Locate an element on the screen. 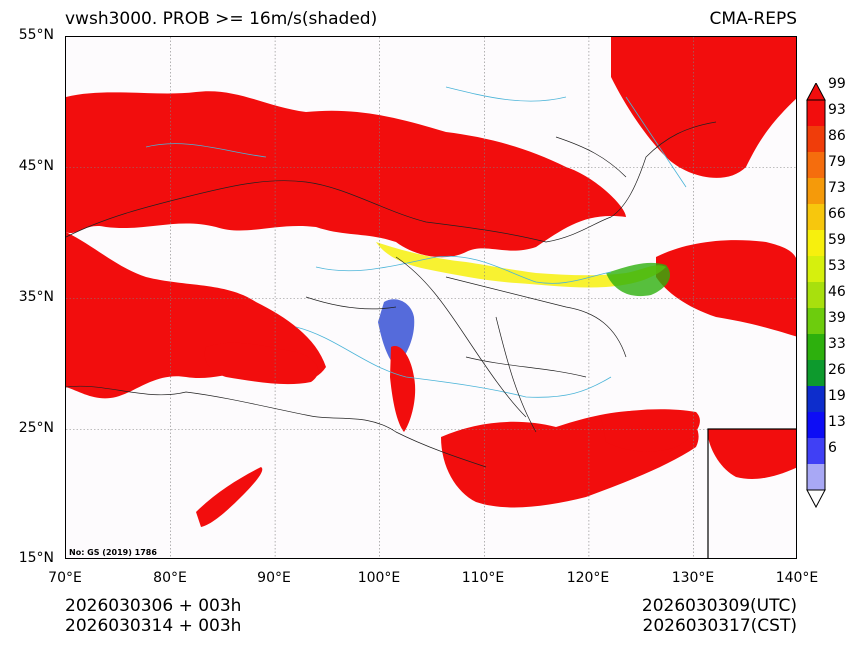  shade-tibet-south is located at coordinates (261, 363).